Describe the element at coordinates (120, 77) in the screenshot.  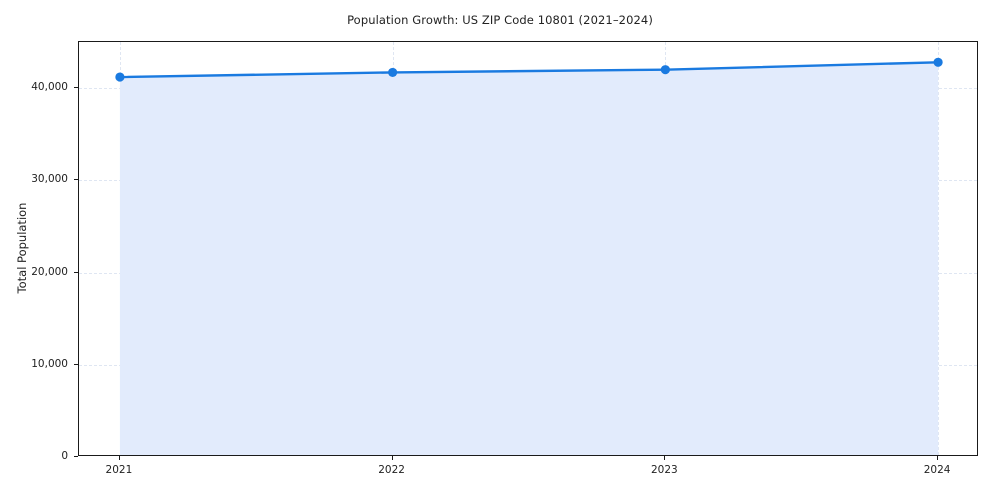
I see `data-point-2021` at that location.